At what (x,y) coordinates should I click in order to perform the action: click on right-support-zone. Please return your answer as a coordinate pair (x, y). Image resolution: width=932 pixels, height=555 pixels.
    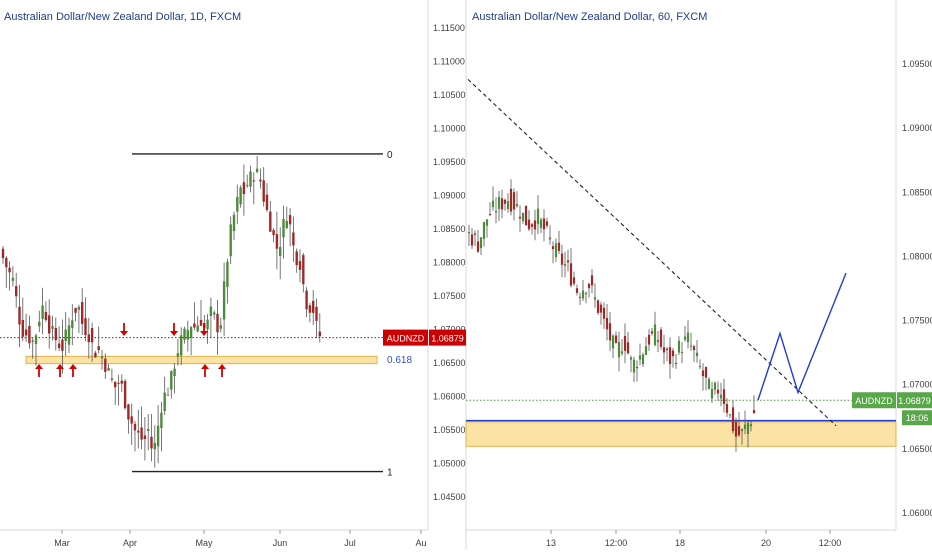
    Looking at the image, I should click on (681, 434).